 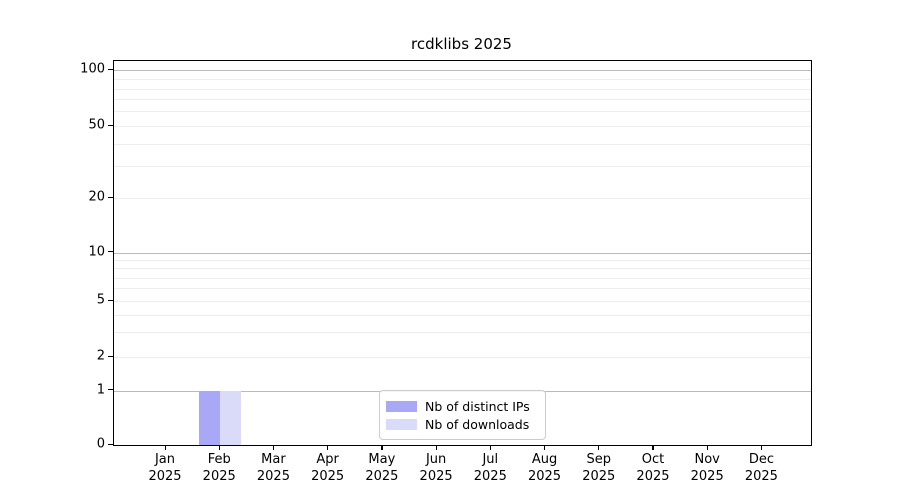 I want to click on y-tick-label: 10, so click(x=96, y=251).